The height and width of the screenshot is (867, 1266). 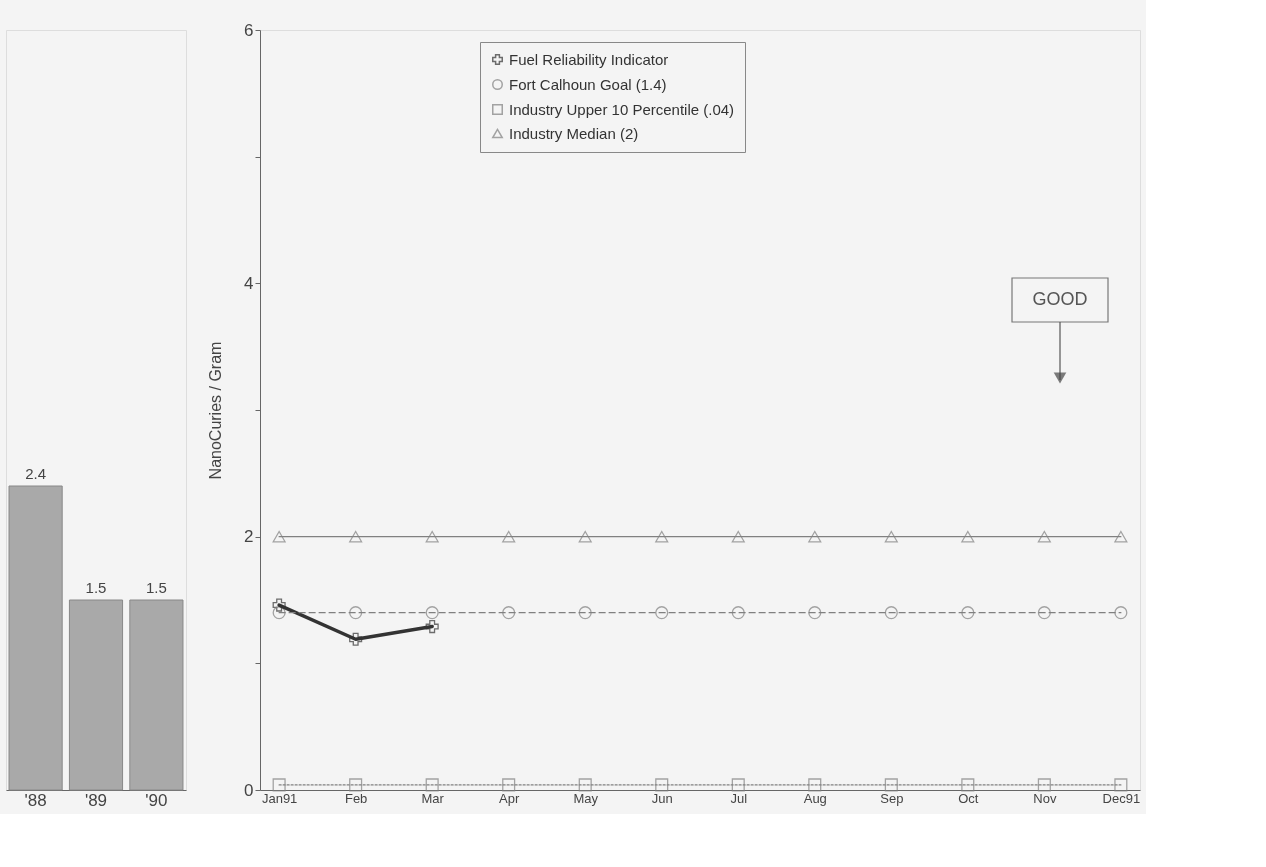 What do you see at coordinates (216, 410) in the screenshot?
I see `y-axis-title: NanoCuries / Gram` at bounding box center [216, 410].